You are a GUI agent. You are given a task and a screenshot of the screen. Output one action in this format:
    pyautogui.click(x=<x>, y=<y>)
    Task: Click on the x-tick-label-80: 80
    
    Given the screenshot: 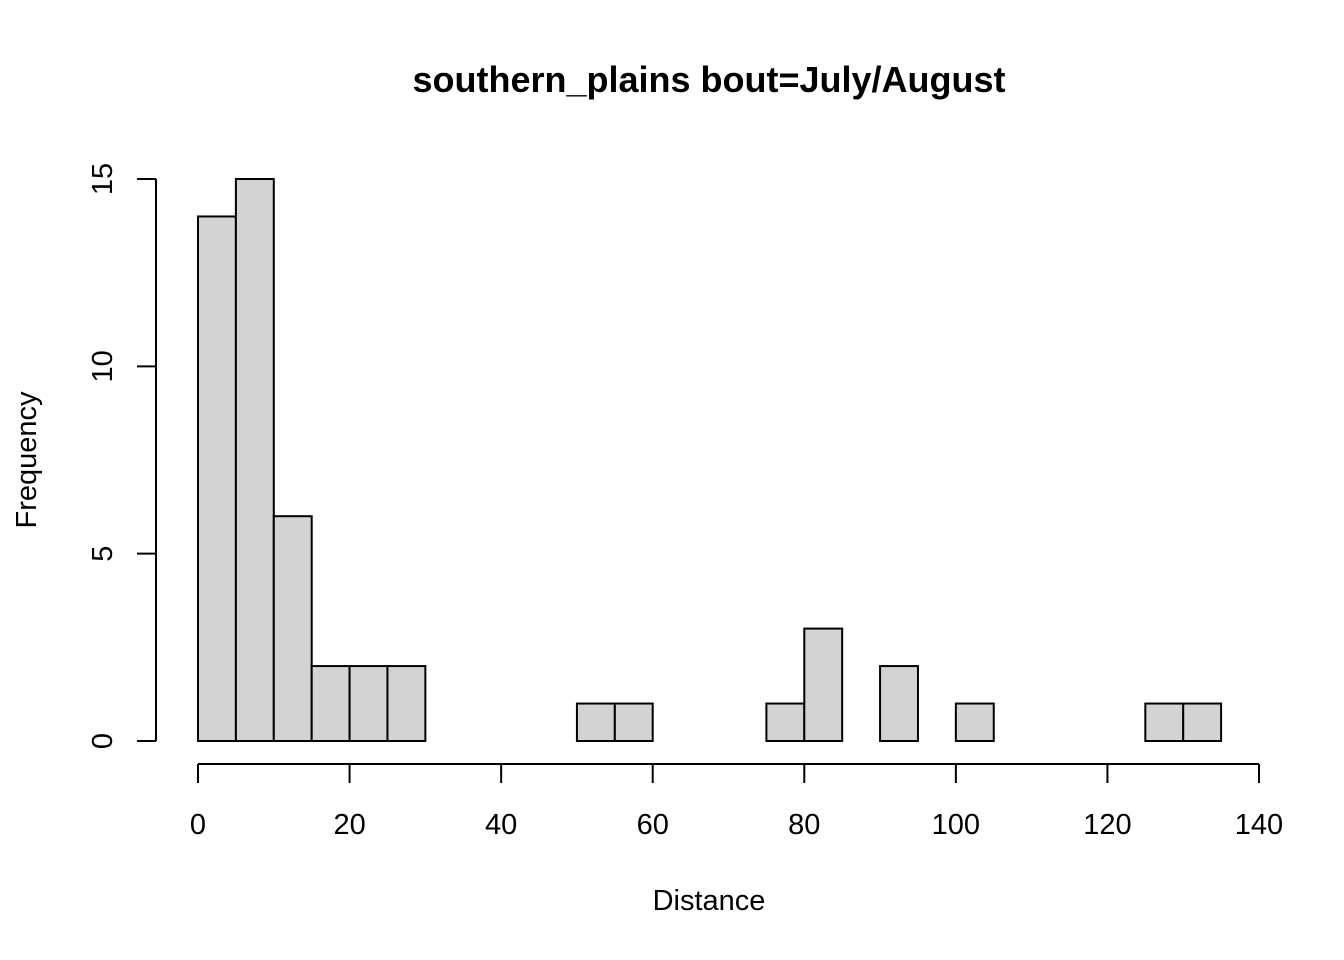 What is the action you would take?
    pyautogui.click(x=804, y=825)
    